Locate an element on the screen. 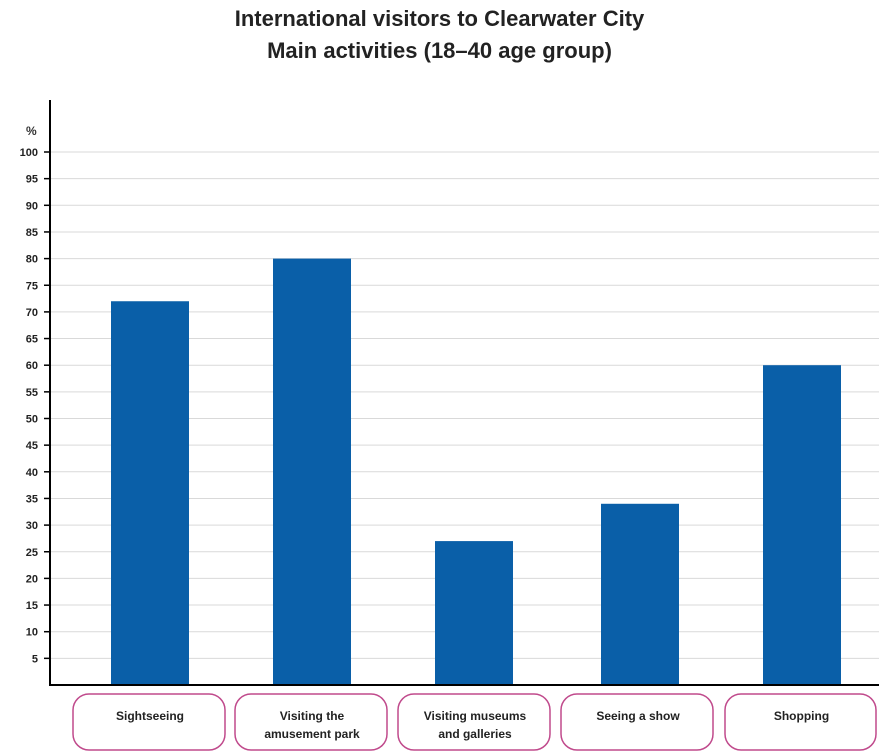 The height and width of the screenshot is (754, 879). y-tick-label: 15 is located at coordinates (32, 606).